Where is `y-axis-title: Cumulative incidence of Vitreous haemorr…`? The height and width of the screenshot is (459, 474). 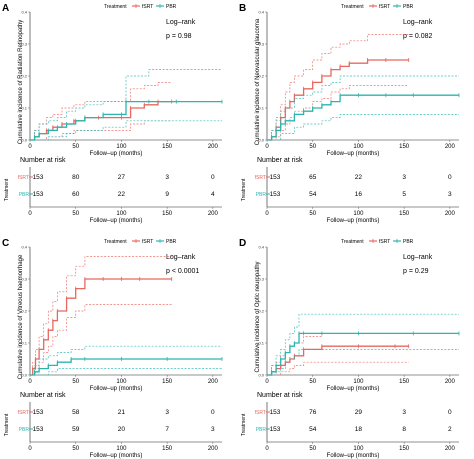
y-axis-title: Cumulative incidence of Vitreous haemorr… is located at coordinates (21, 316).